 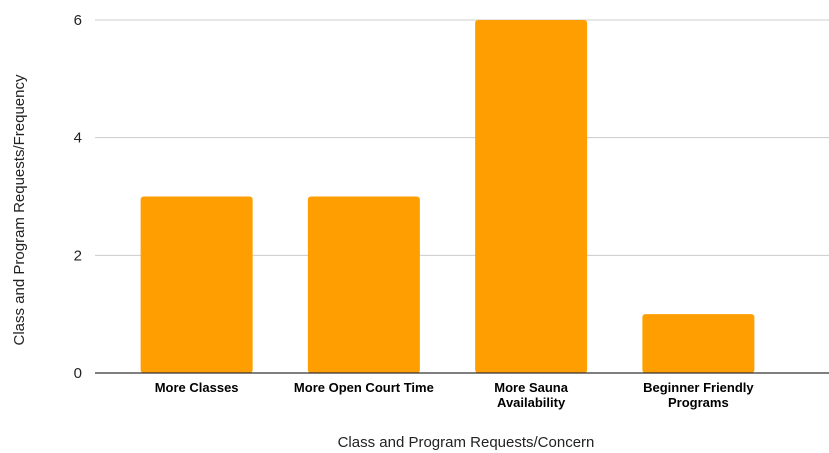 What do you see at coordinates (466, 442) in the screenshot?
I see `x-axis-title: Class and Program Requests/Concern` at bounding box center [466, 442].